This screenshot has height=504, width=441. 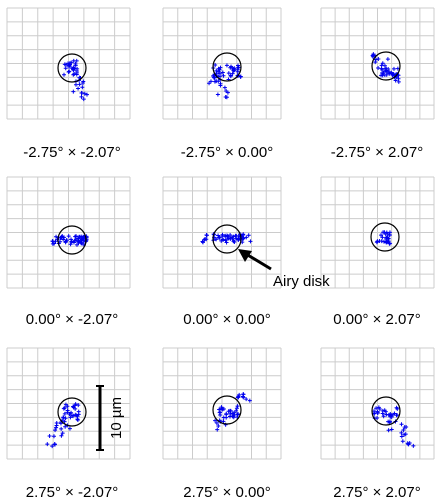 I want to click on panel-caption: 0.00° × 0.00°, so click(x=226, y=319).